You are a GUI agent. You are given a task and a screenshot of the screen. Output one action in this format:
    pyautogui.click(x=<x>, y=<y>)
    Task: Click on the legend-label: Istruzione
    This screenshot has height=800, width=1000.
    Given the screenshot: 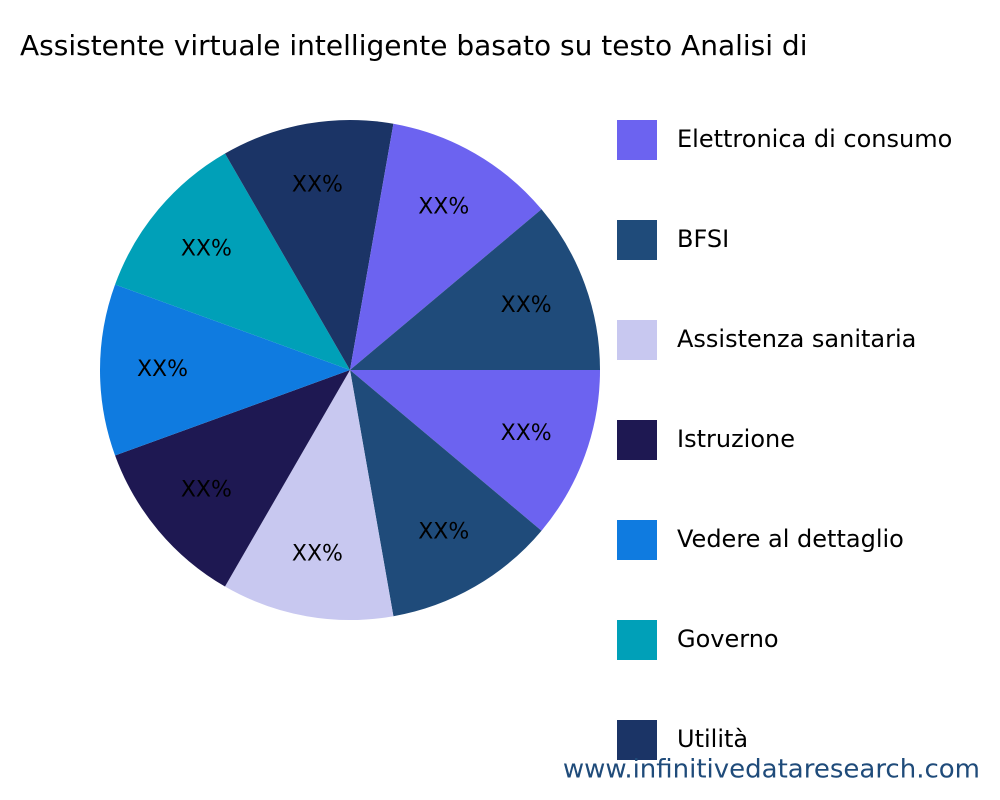 What is the action you would take?
    pyautogui.click(x=736, y=439)
    